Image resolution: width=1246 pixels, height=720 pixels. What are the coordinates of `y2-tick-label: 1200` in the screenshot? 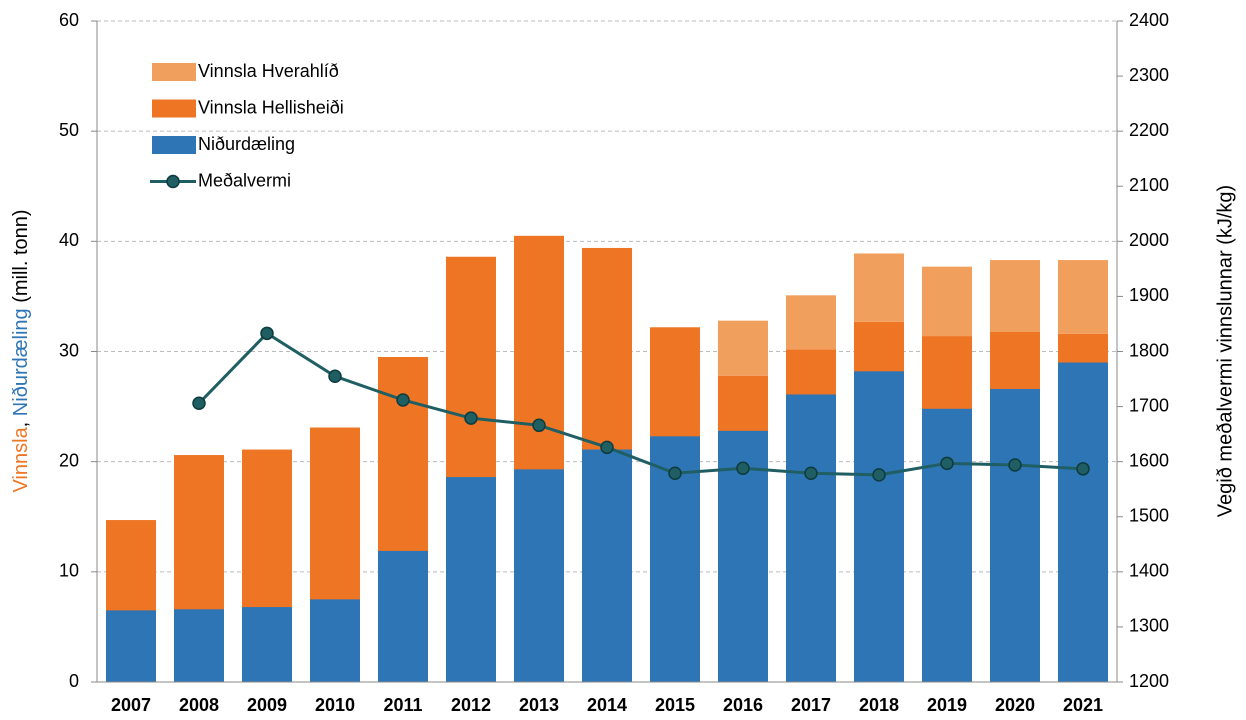 It's located at (1149, 681).